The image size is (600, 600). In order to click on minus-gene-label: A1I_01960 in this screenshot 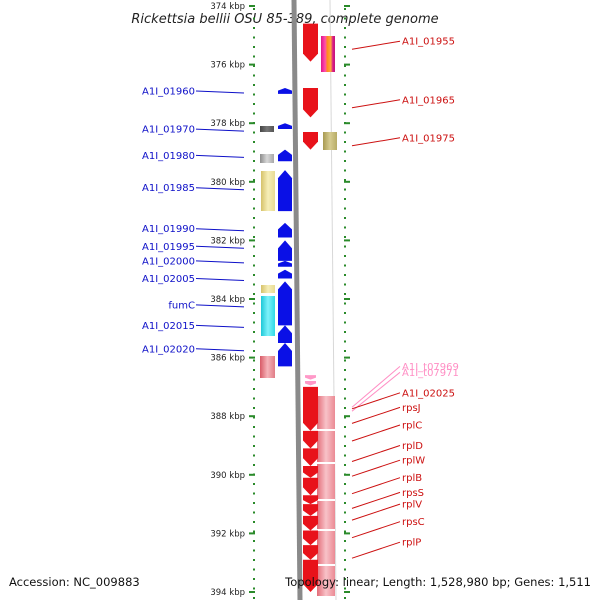, I will do `click(168, 92)`.